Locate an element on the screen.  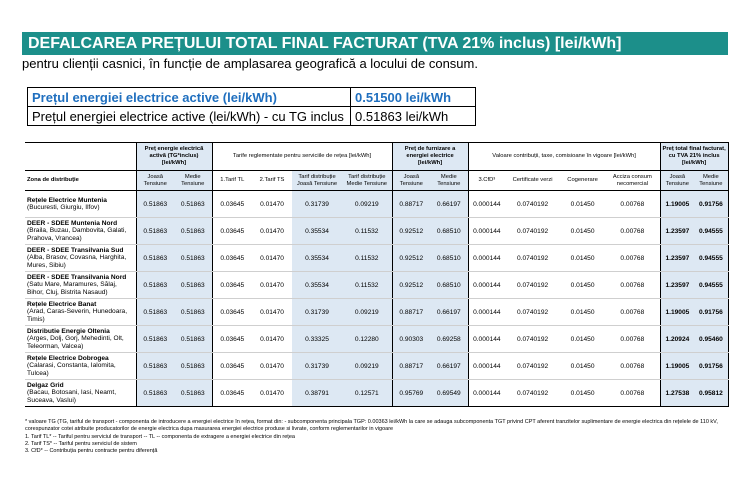
cell-total-jt: 1.19005 is located at coordinates (677, 312).